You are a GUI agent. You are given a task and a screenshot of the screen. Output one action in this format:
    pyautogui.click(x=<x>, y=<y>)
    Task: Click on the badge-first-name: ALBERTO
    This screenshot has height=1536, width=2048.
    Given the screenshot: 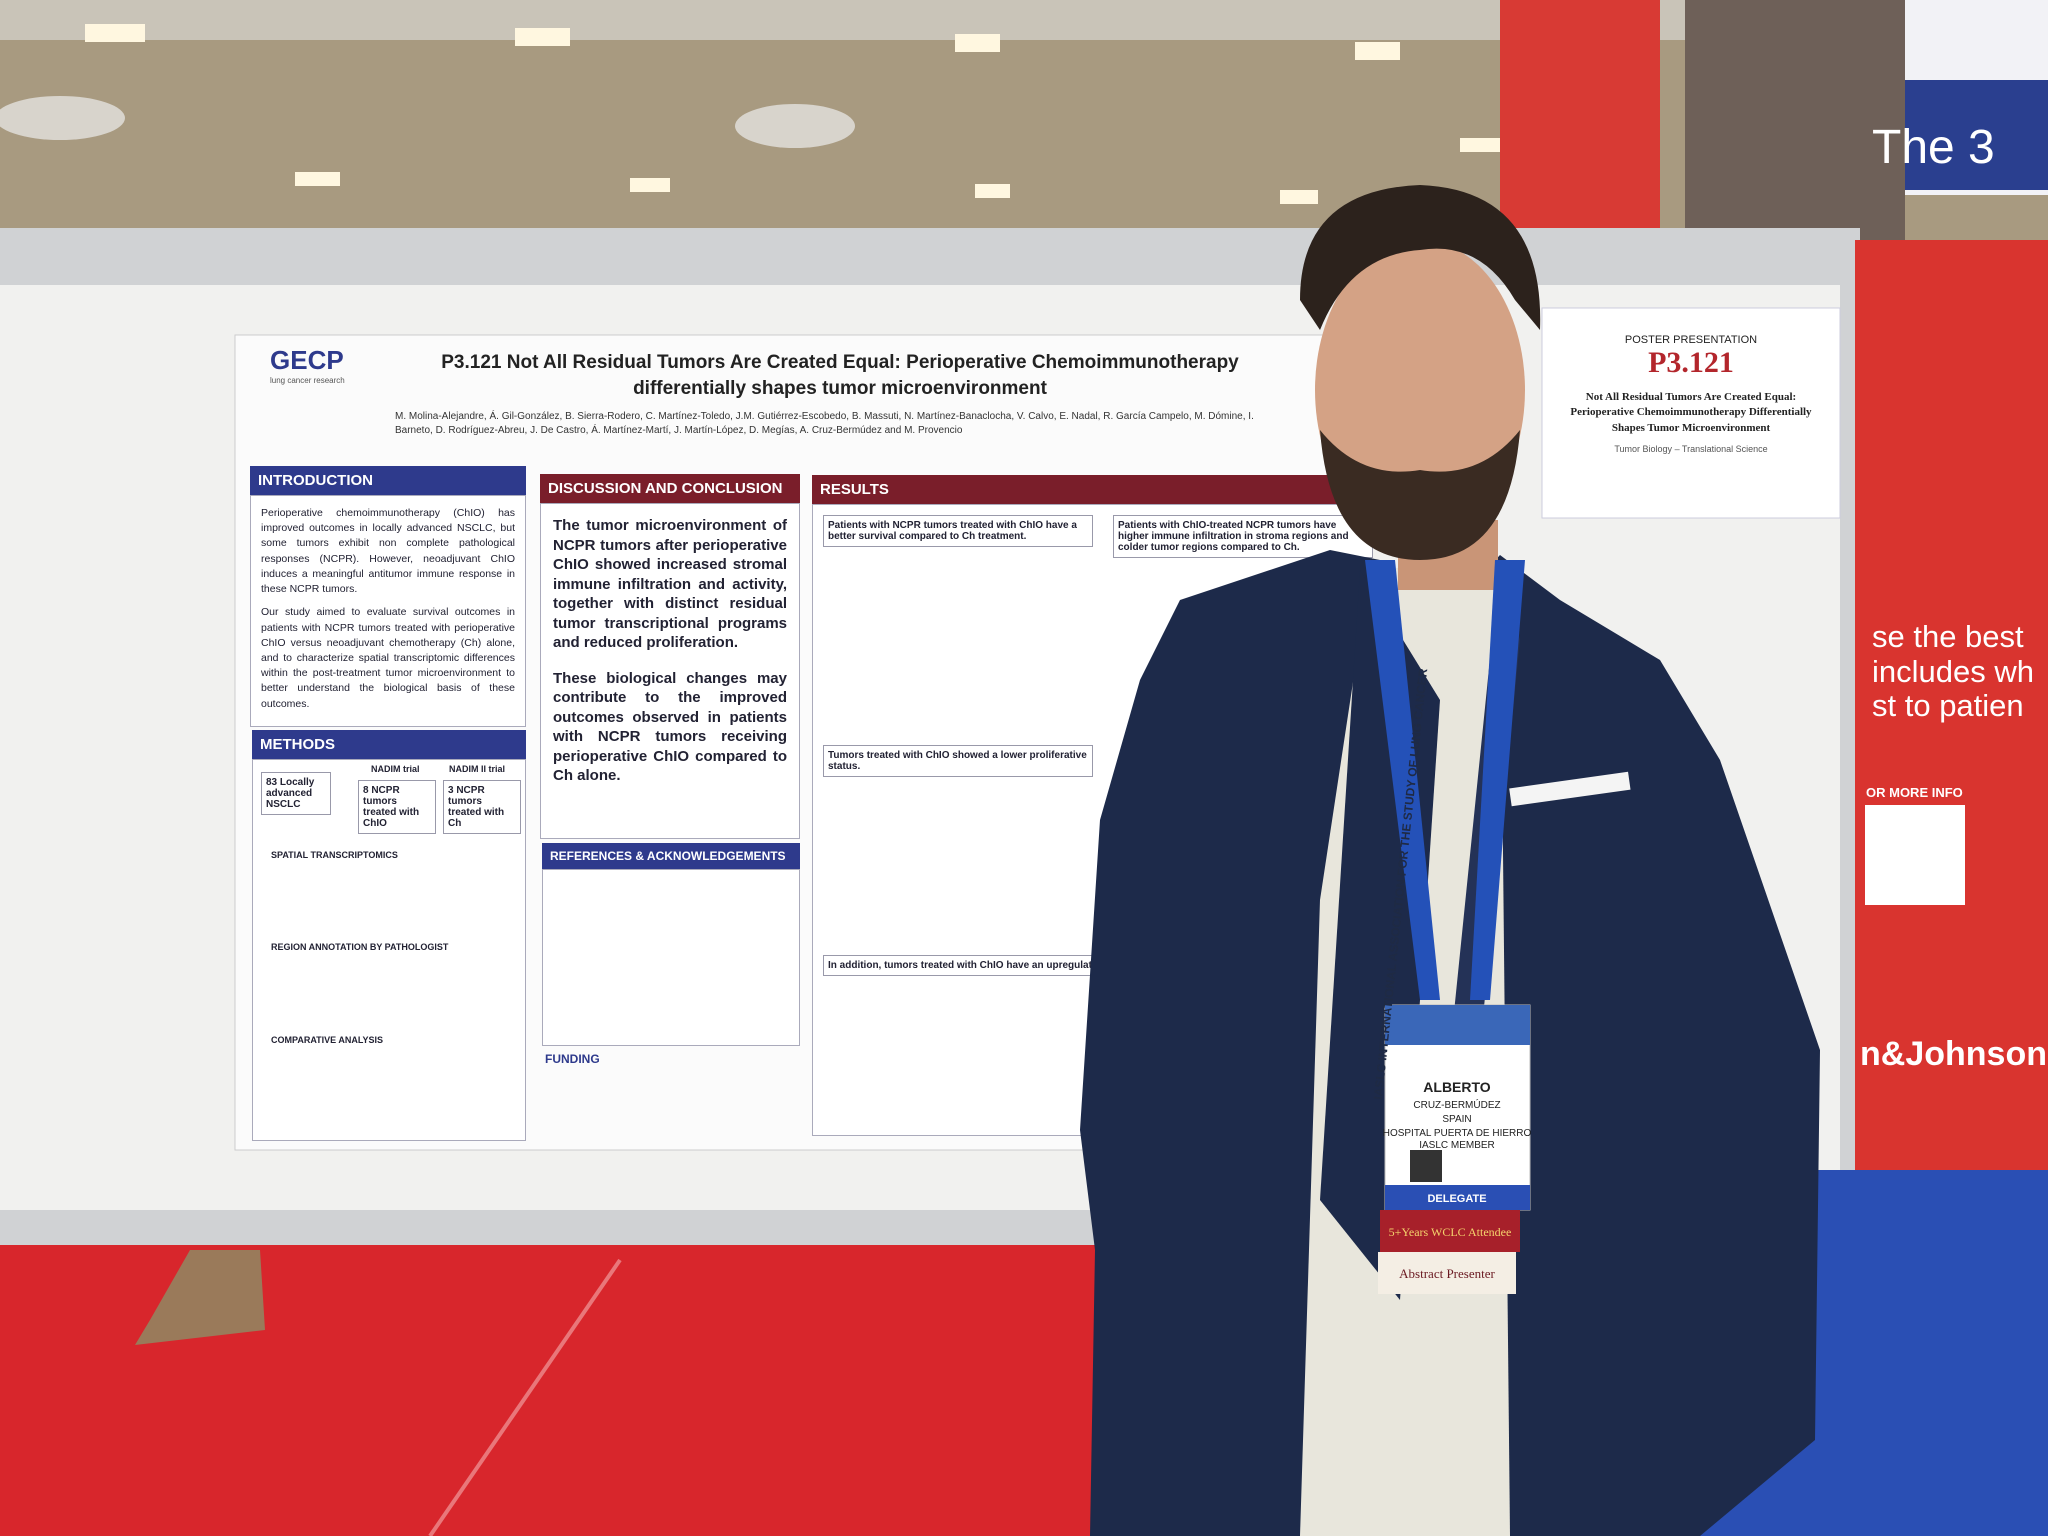 What is the action you would take?
    pyautogui.click(x=1457, y=1087)
    